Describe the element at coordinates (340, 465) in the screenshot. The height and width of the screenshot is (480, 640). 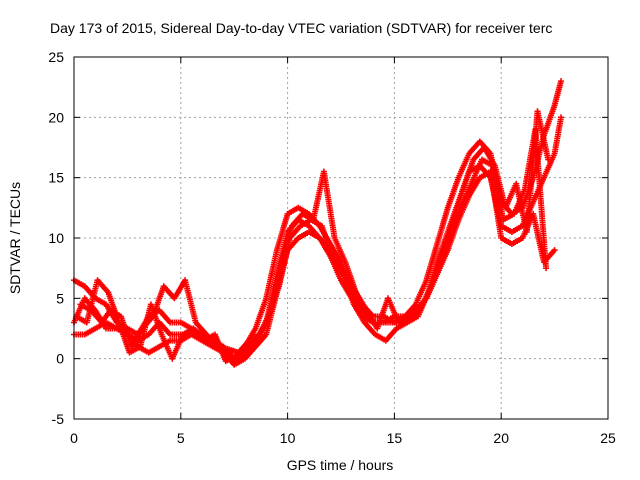
I see `x-axis-label: GPS time / hours` at that location.